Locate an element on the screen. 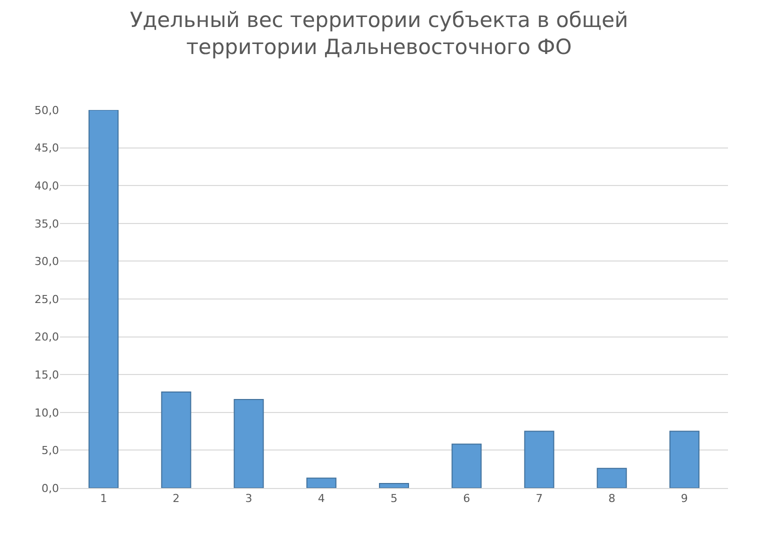 The image size is (758, 538). y-tick-label: 40,0 is located at coordinates (46, 185).